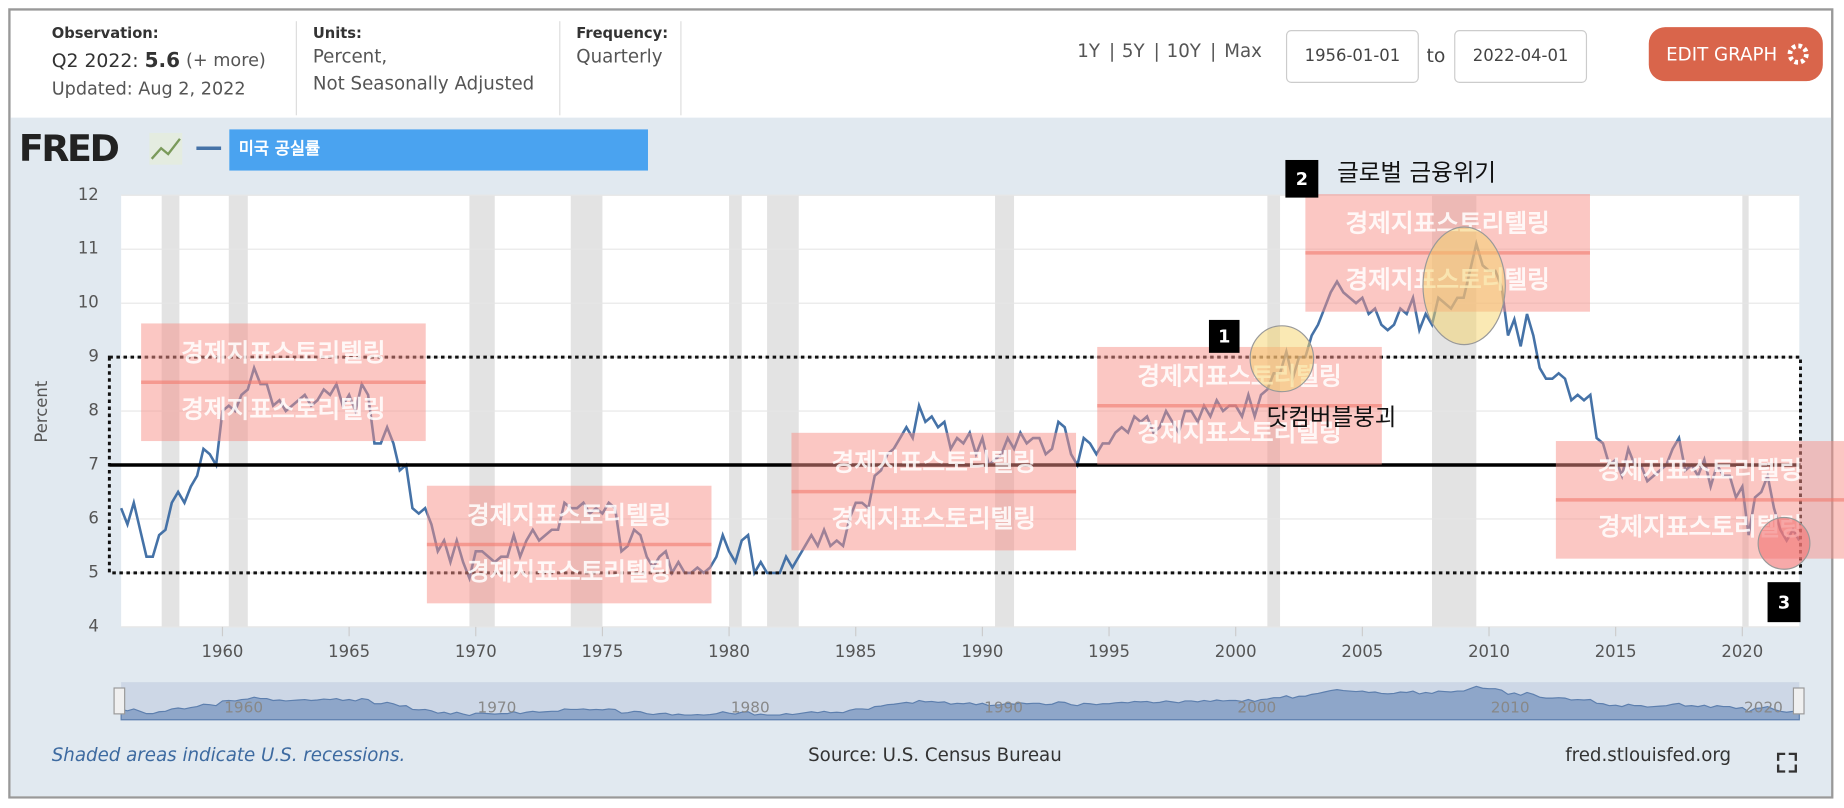 This screenshot has height=808, width=1844. I want to click on x-tick-label: 1965, so click(349, 651).